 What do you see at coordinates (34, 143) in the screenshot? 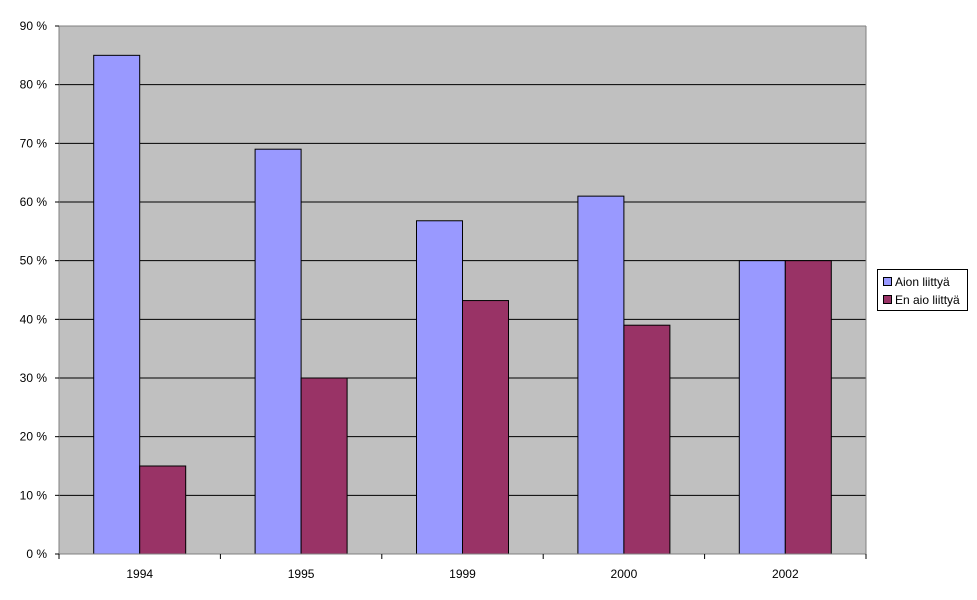
I see `y-tick-label: 70 %` at bounding box center [34, 143].